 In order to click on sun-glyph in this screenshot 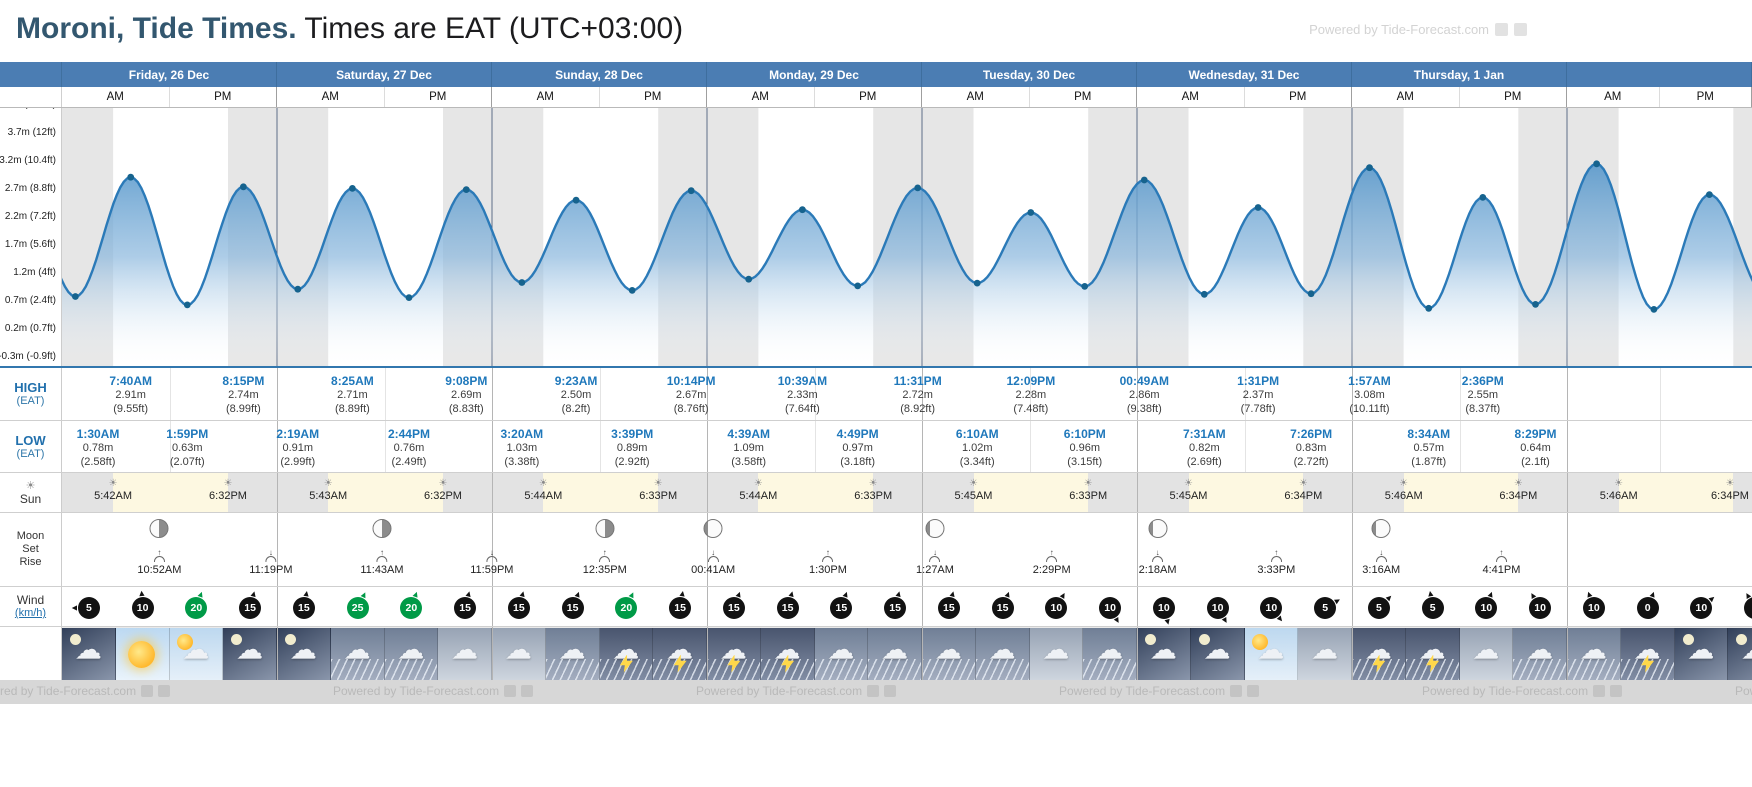, I will do `click(142, 654)`.